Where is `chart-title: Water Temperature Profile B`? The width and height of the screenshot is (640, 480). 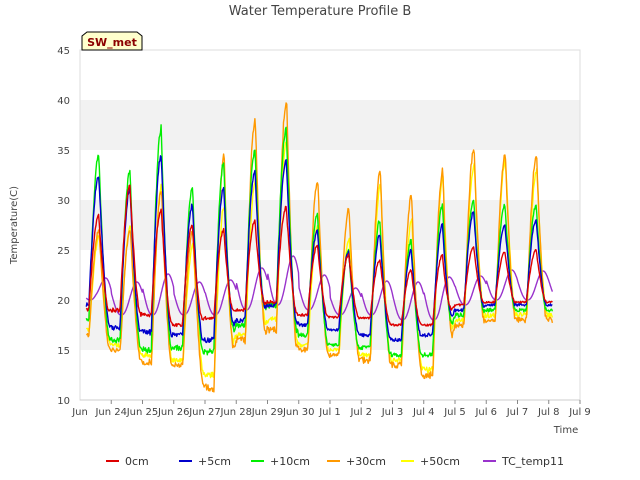
chart-title: Water Temperature Profile B is located at coordinates (320, 11).